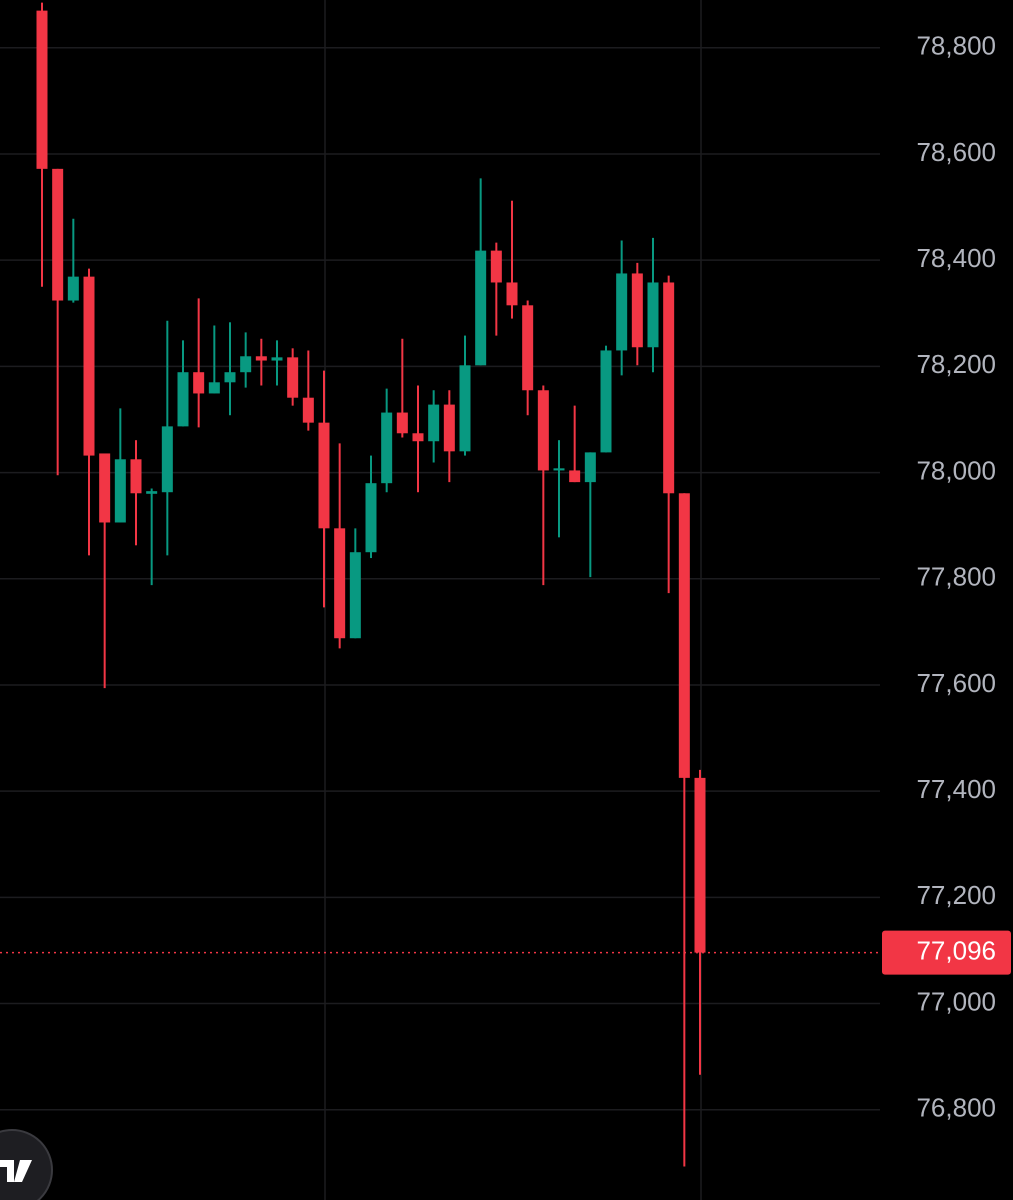 This screenshot has width=1013, height=1200. What do you see at coordinates (956, 470) in the screenshot?
I see `y-tick-label: 78,000` at bounding box center [956, 470].